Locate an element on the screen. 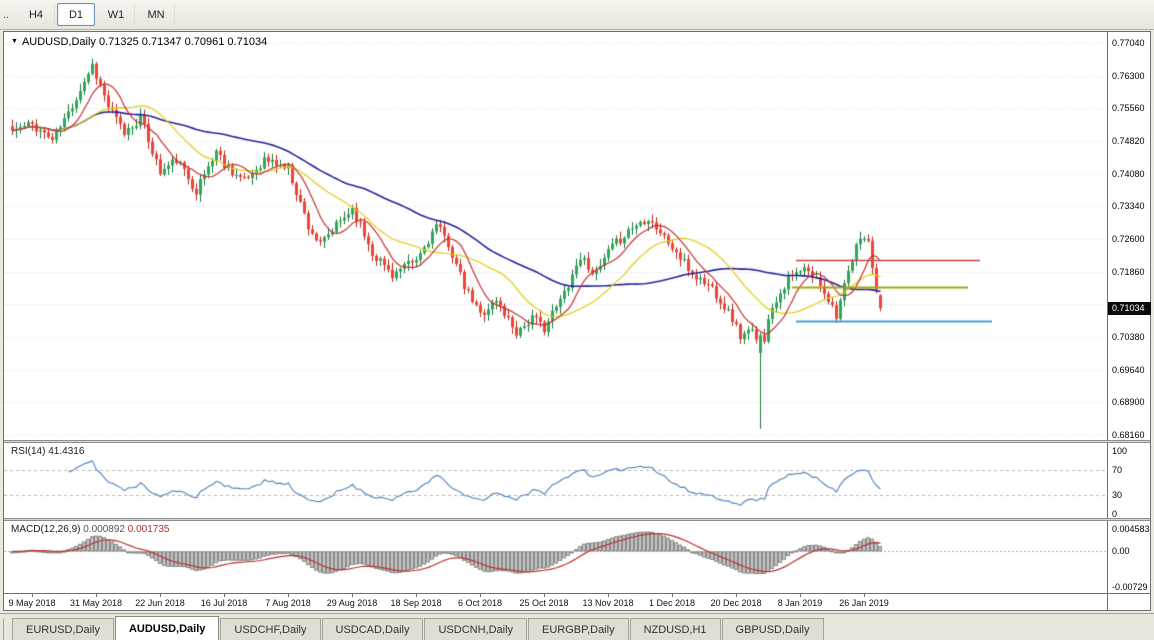  ohlc-values: 0.71325 0.71347 0.70961 0.71034 is located at coordinates (183, 42).